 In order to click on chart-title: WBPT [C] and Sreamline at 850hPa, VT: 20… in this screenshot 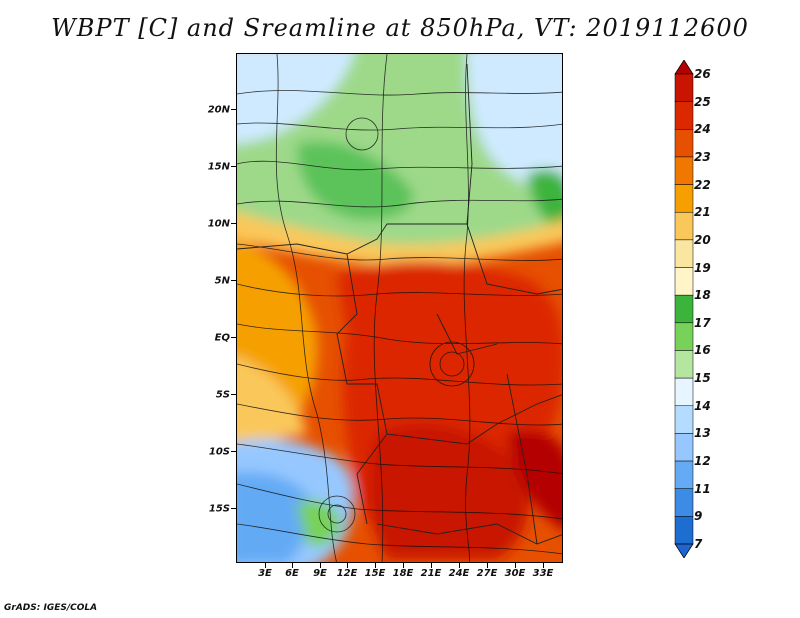, I will do `click(400, 28)`.